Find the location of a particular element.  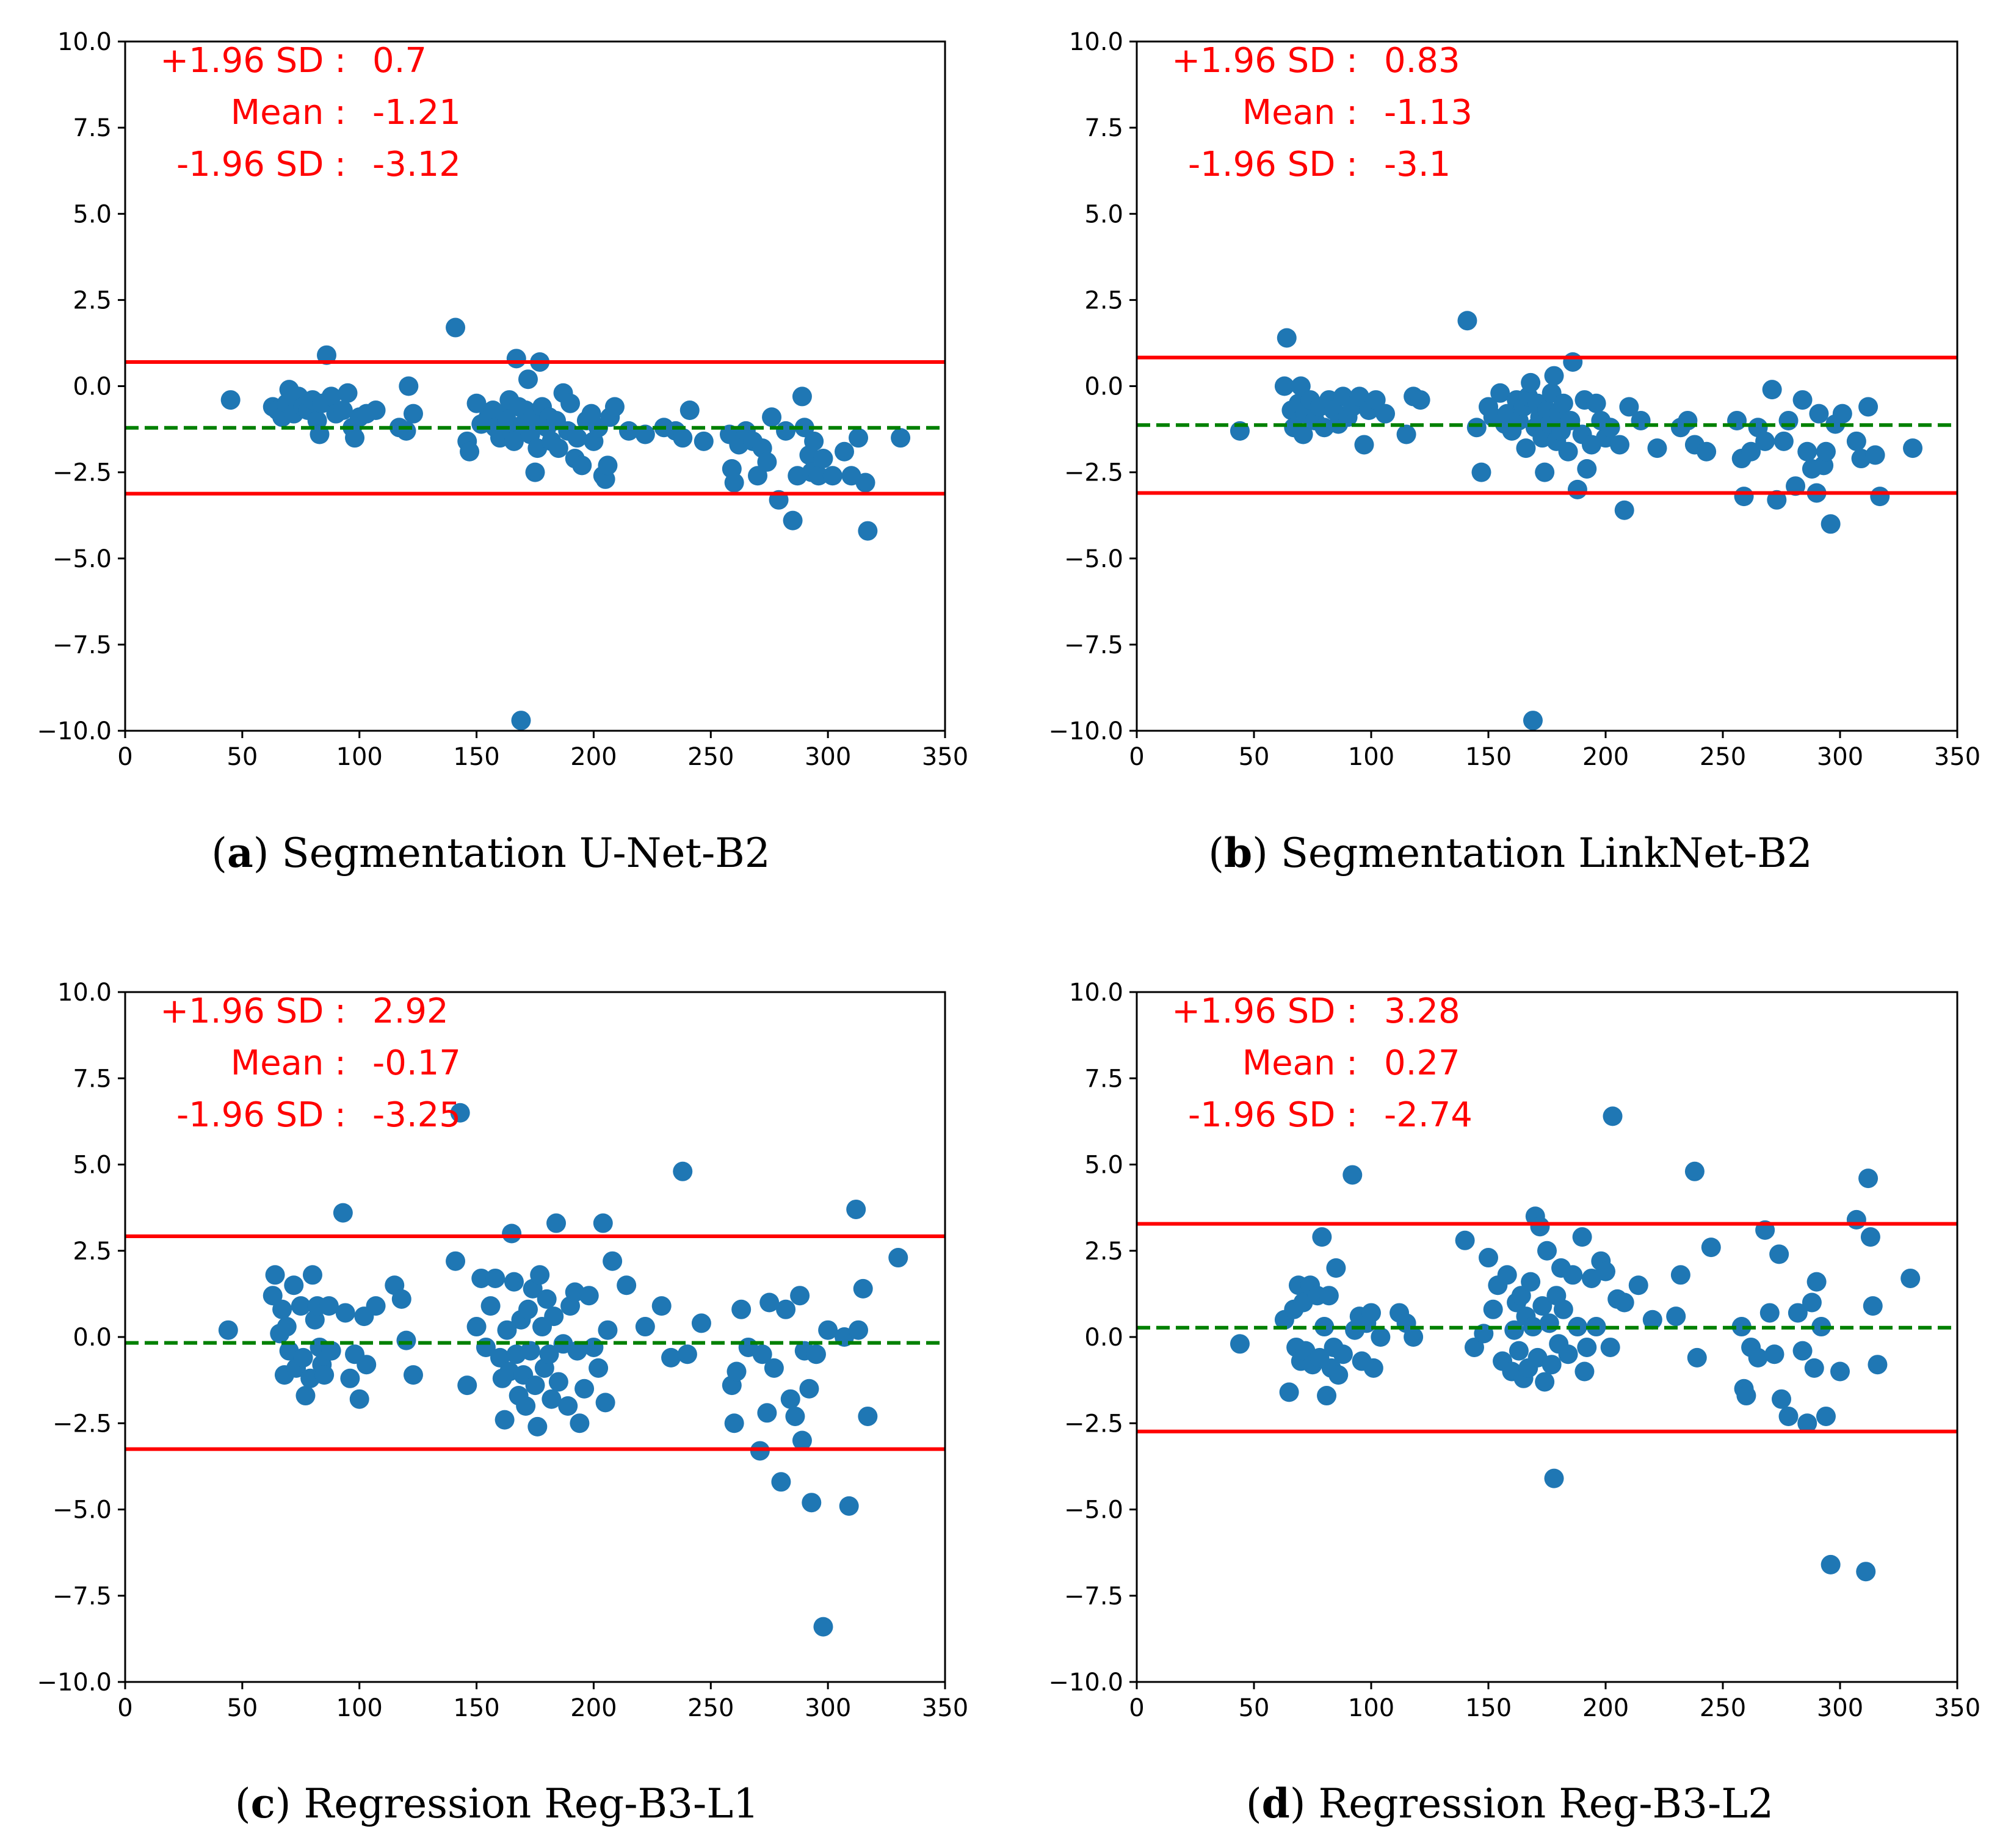

upper-annotation-value: 3.28 is located at coordinates (1422, 1011).